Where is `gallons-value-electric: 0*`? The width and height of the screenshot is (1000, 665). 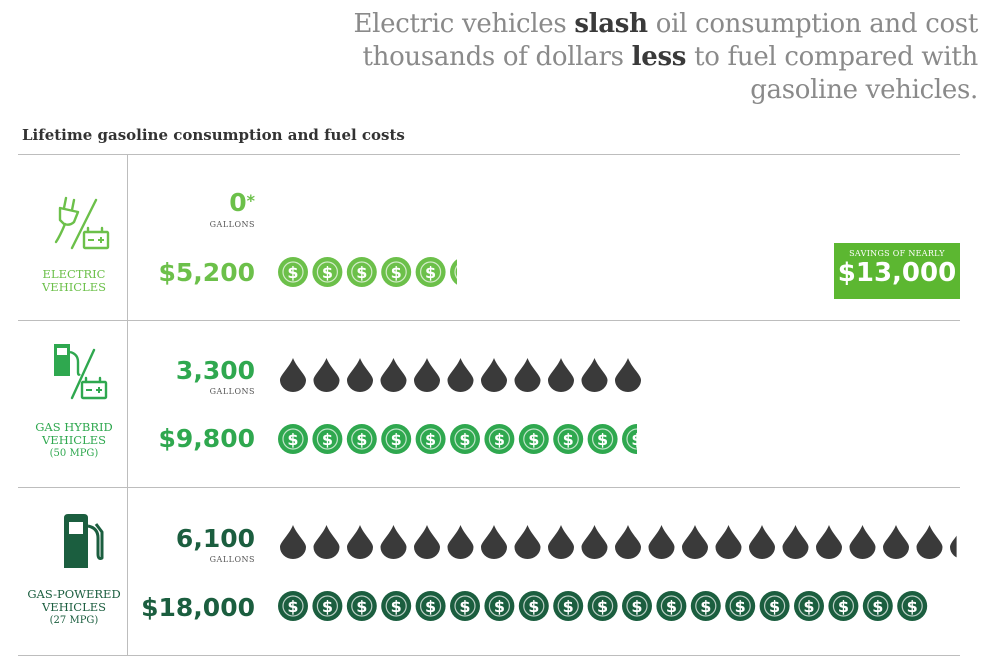
gallons-value-electric: 0* is located at coordinates (242, 202).